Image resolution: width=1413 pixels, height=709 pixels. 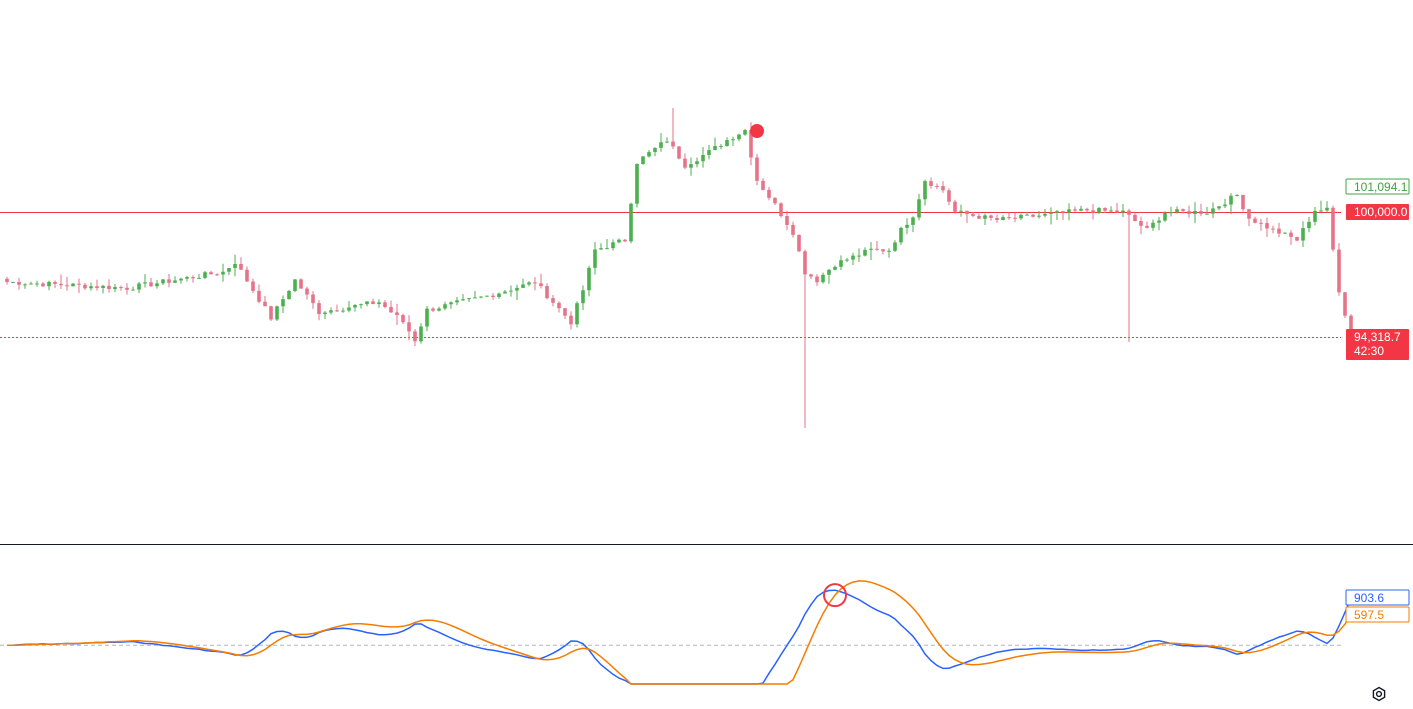 What do you see at coordinates (757, 131) in the screenshot?
I see `signal-marker` at bounding box center [757, 131].